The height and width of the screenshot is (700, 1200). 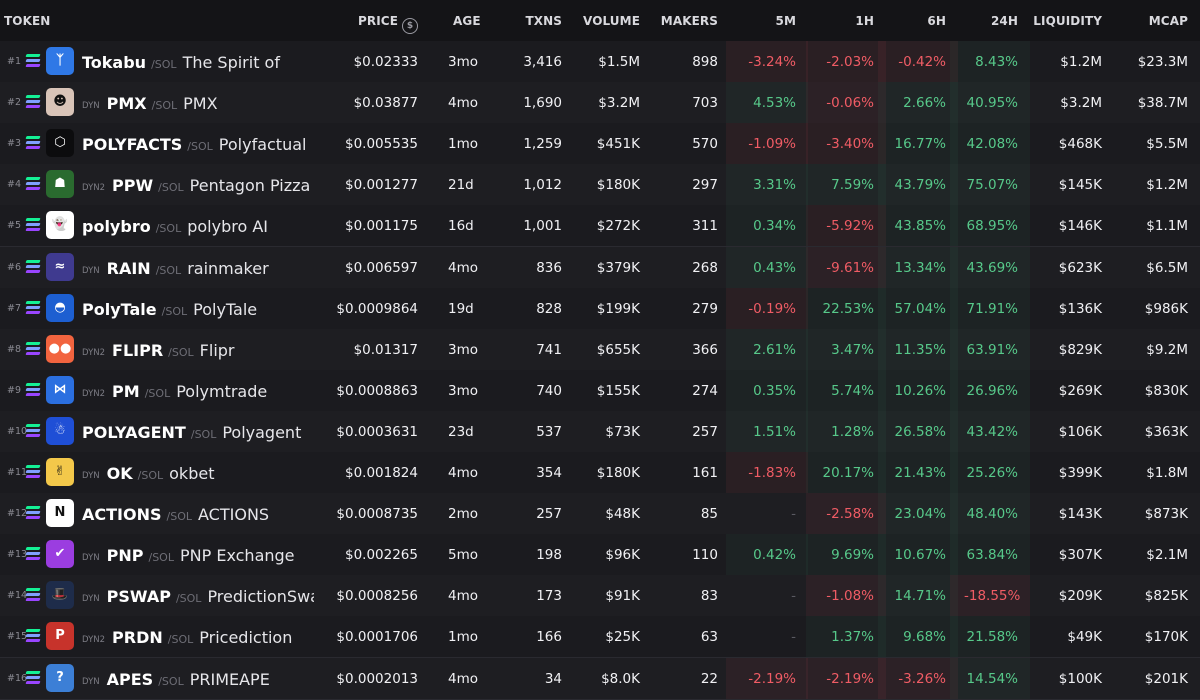 What do you see at coordinates (920, 308) in the screenshot?
I see `change-h6-value: 57.04%` at bounding box center [920, 308].